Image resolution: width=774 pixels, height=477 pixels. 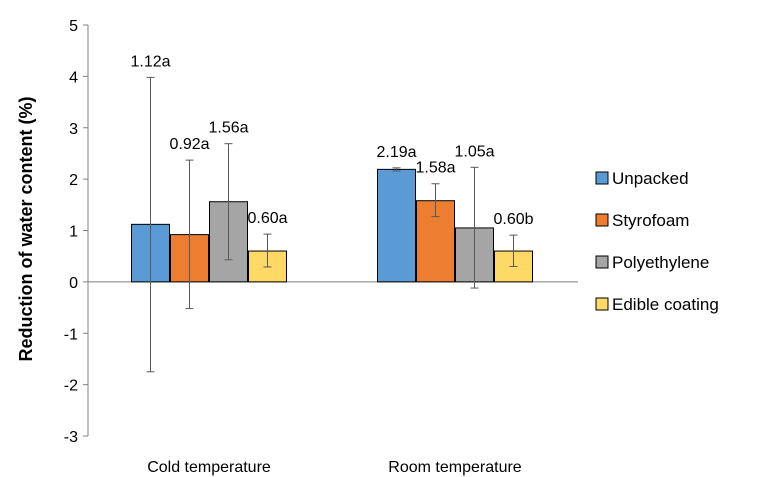 What do you see at coordinates (650, 178) in the screenshot?
I see `legend-label: Unpacked` at bounding box center [650, 178].